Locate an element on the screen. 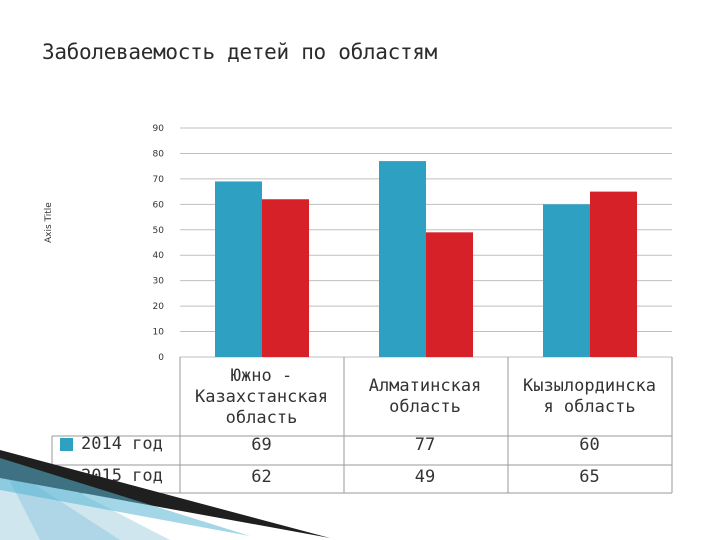 This screenshot has width=720, height=540. y-tick-label-0: 0 is located at coordinates (161, 358).